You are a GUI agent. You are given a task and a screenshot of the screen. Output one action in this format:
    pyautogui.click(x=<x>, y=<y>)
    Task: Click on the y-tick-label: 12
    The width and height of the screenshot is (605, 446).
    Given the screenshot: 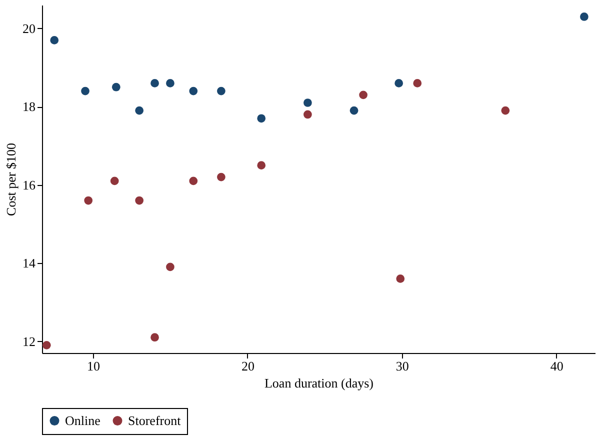 What is the action you would take?
    pyautogui.click(x=29, y=341)
    